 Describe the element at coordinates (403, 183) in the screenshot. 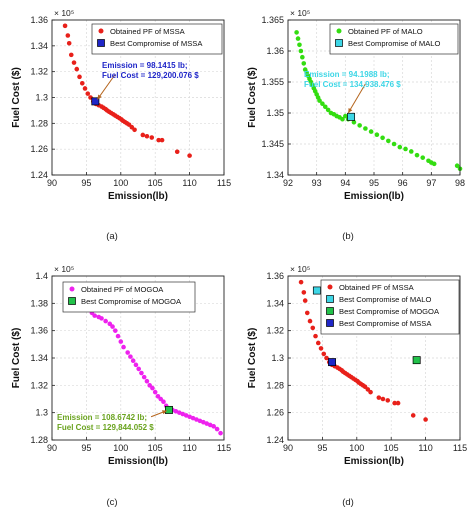

I see `x-tick-label: 96` at that location.